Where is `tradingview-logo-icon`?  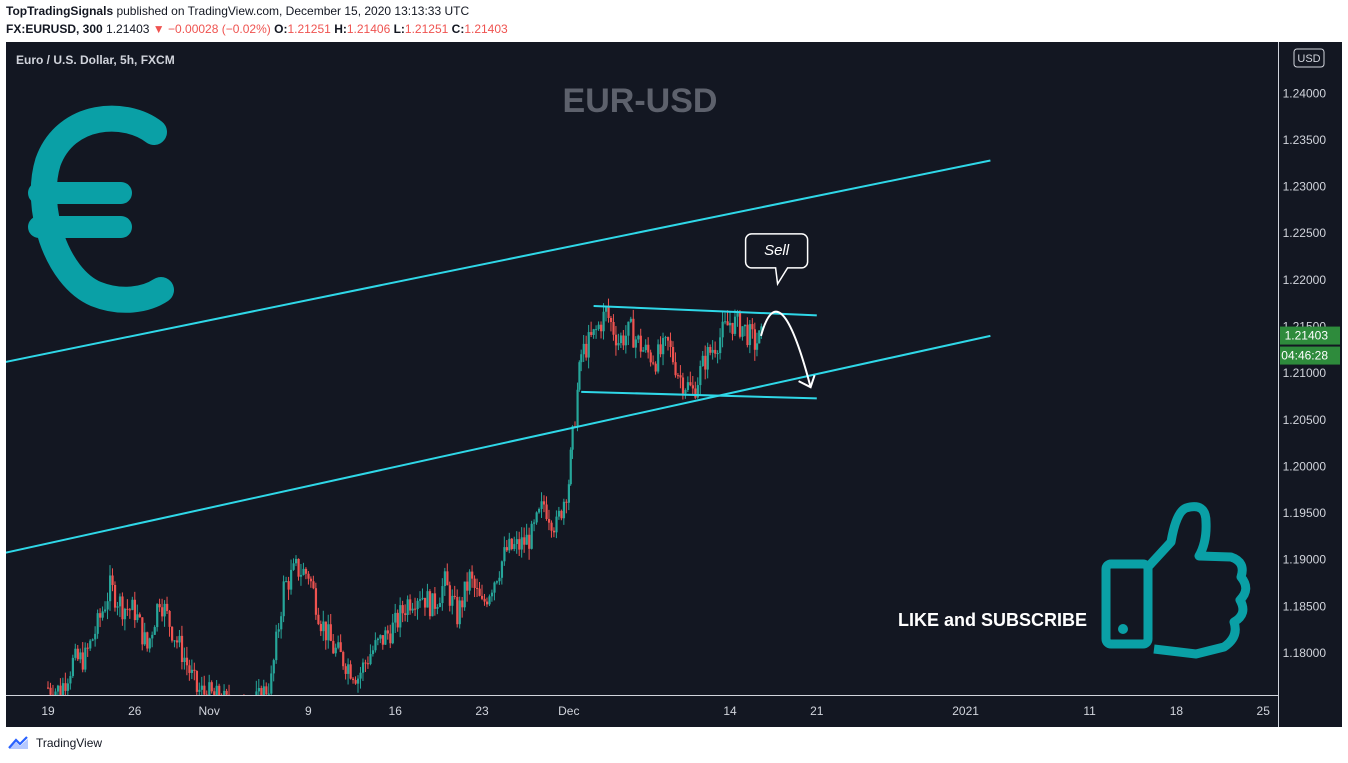 tradingview-logo-icon is located at coordinates (18, 742).